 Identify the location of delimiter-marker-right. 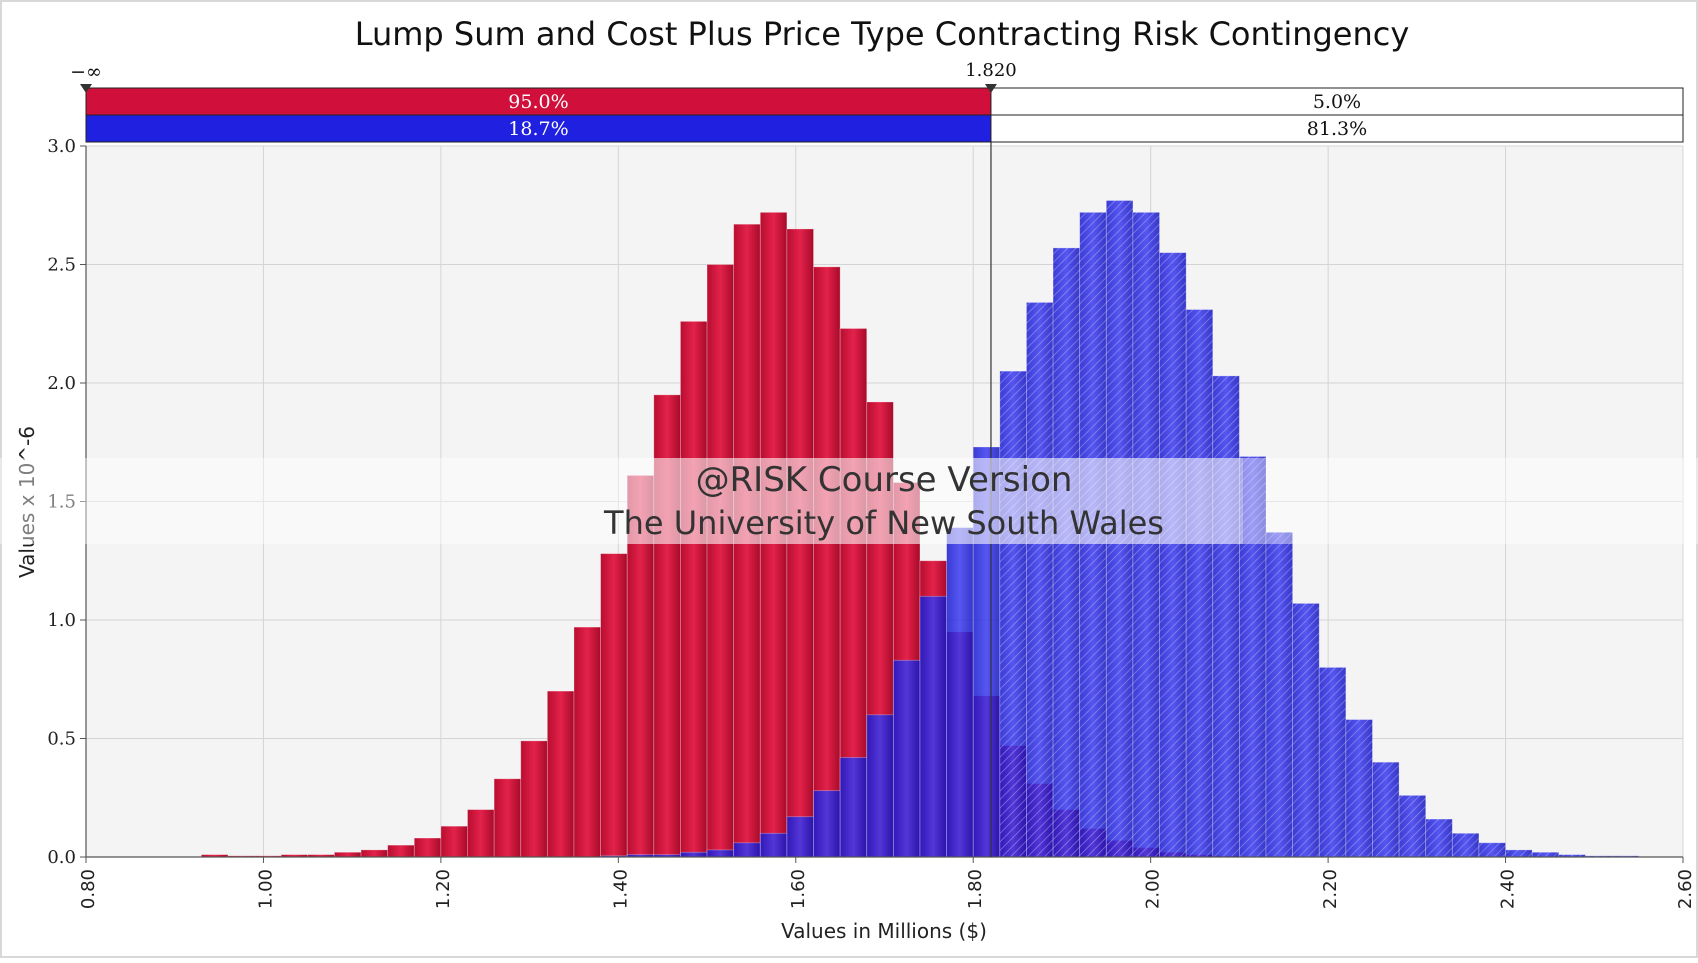
(990, 88).